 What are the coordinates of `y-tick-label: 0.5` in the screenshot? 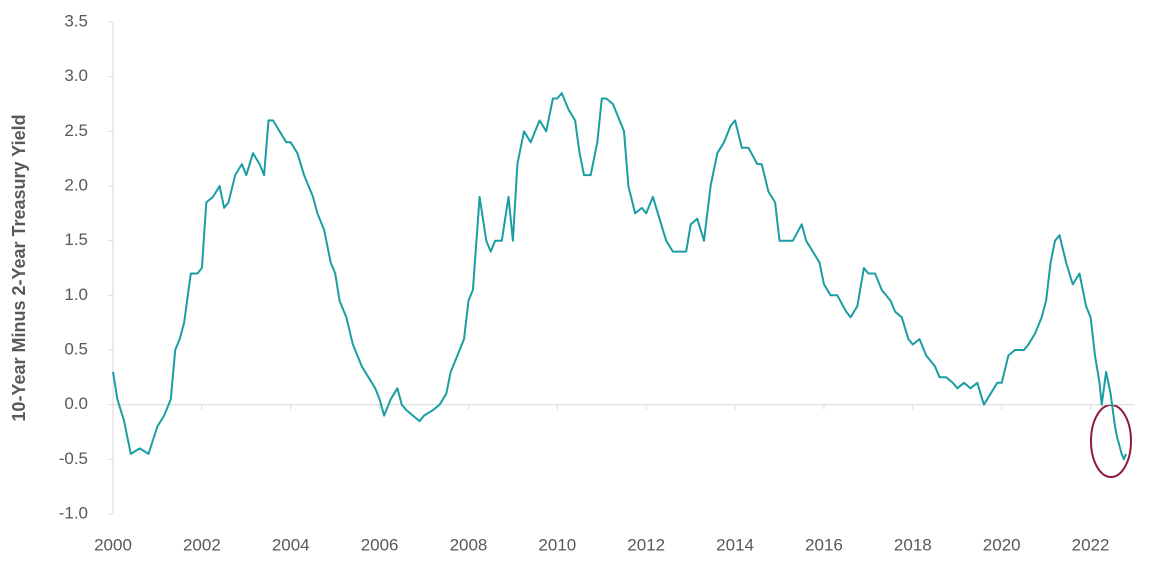 It's located at (76, 348).